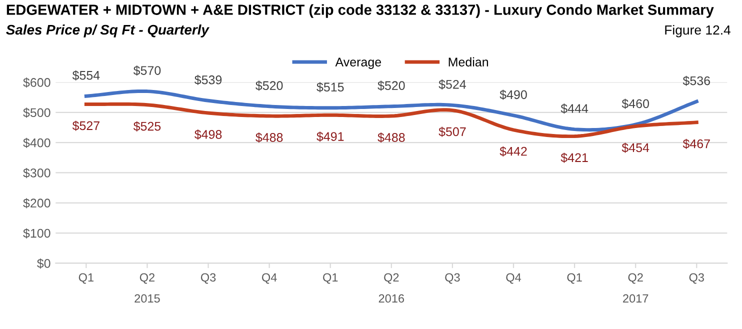  What do you see at coordinates (360, 11) in the screenshot?
I see `chart-title: EDGEWATER + MIDTOWN + A&E DISTRICT (zip code 33132 & 33137) - Luxury Condo Market Summary` at bounding box center [360, 11].